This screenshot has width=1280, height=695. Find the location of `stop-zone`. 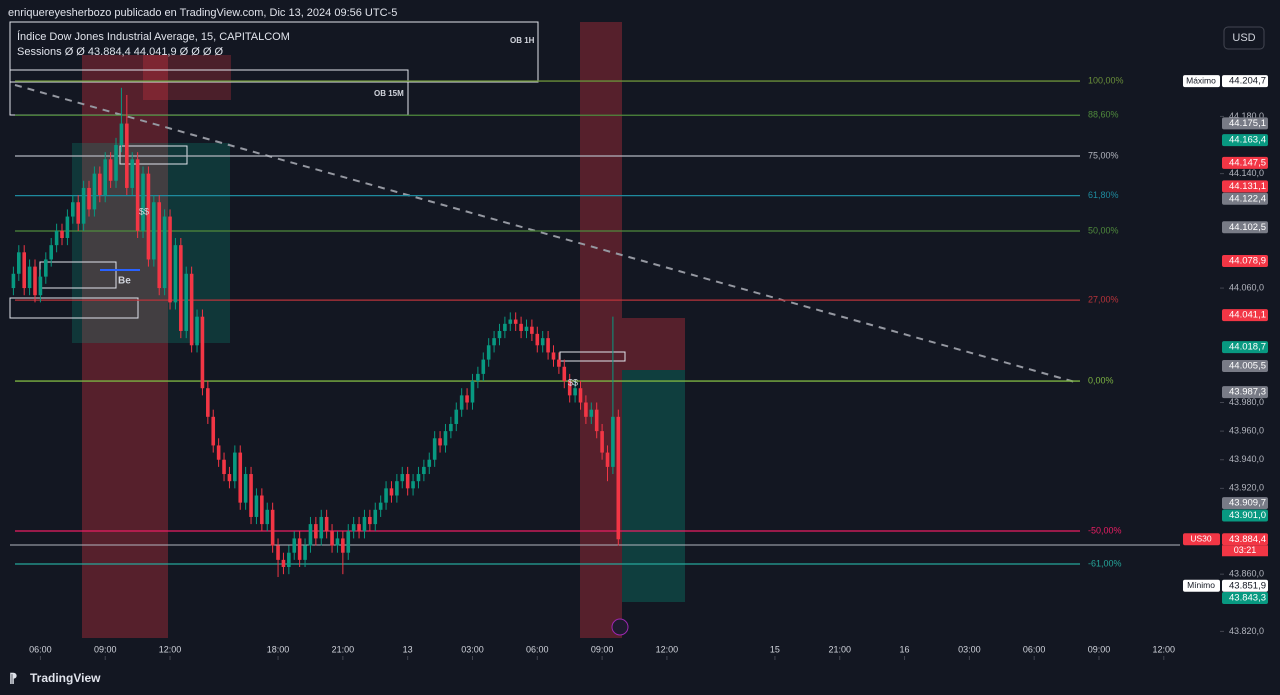

stop-zone is located at coordinates (653, 344).